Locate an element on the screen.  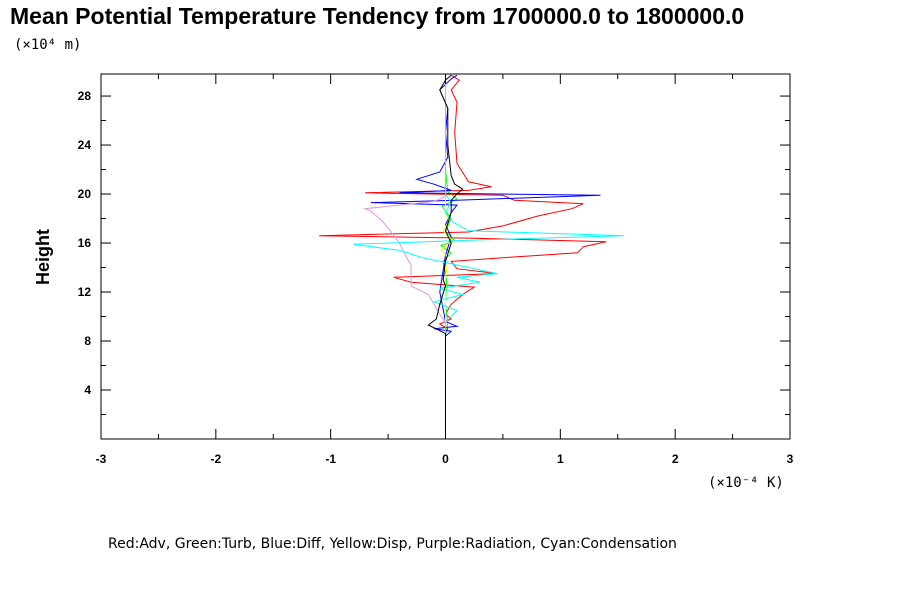
series-line-total is located at coordinates (445, 256).